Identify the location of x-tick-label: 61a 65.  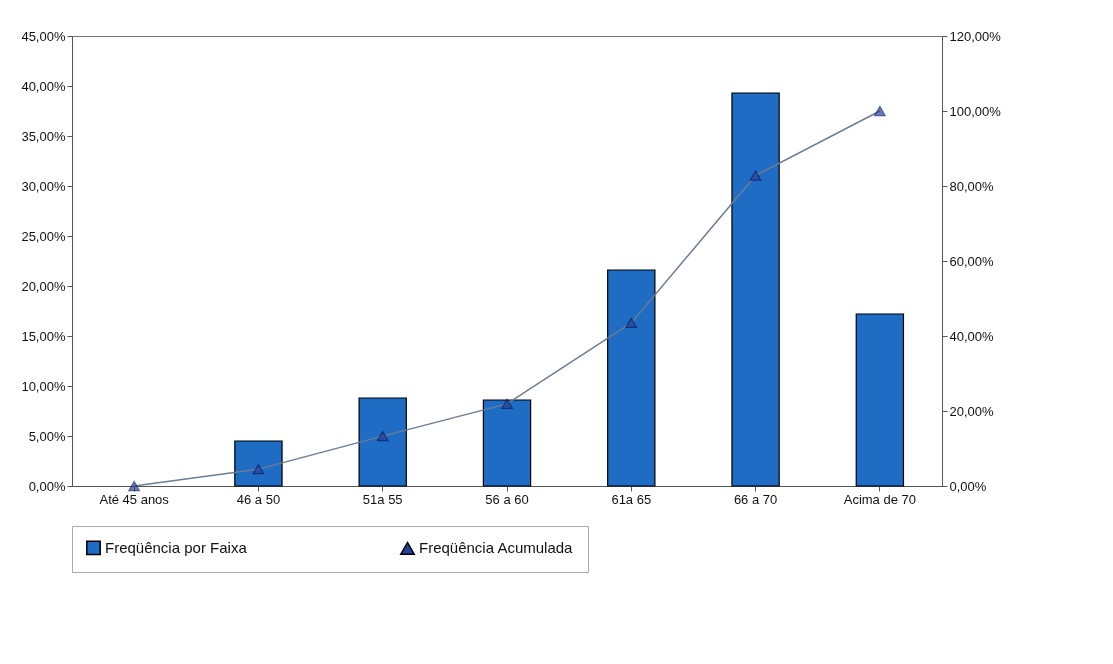
(631, 499).